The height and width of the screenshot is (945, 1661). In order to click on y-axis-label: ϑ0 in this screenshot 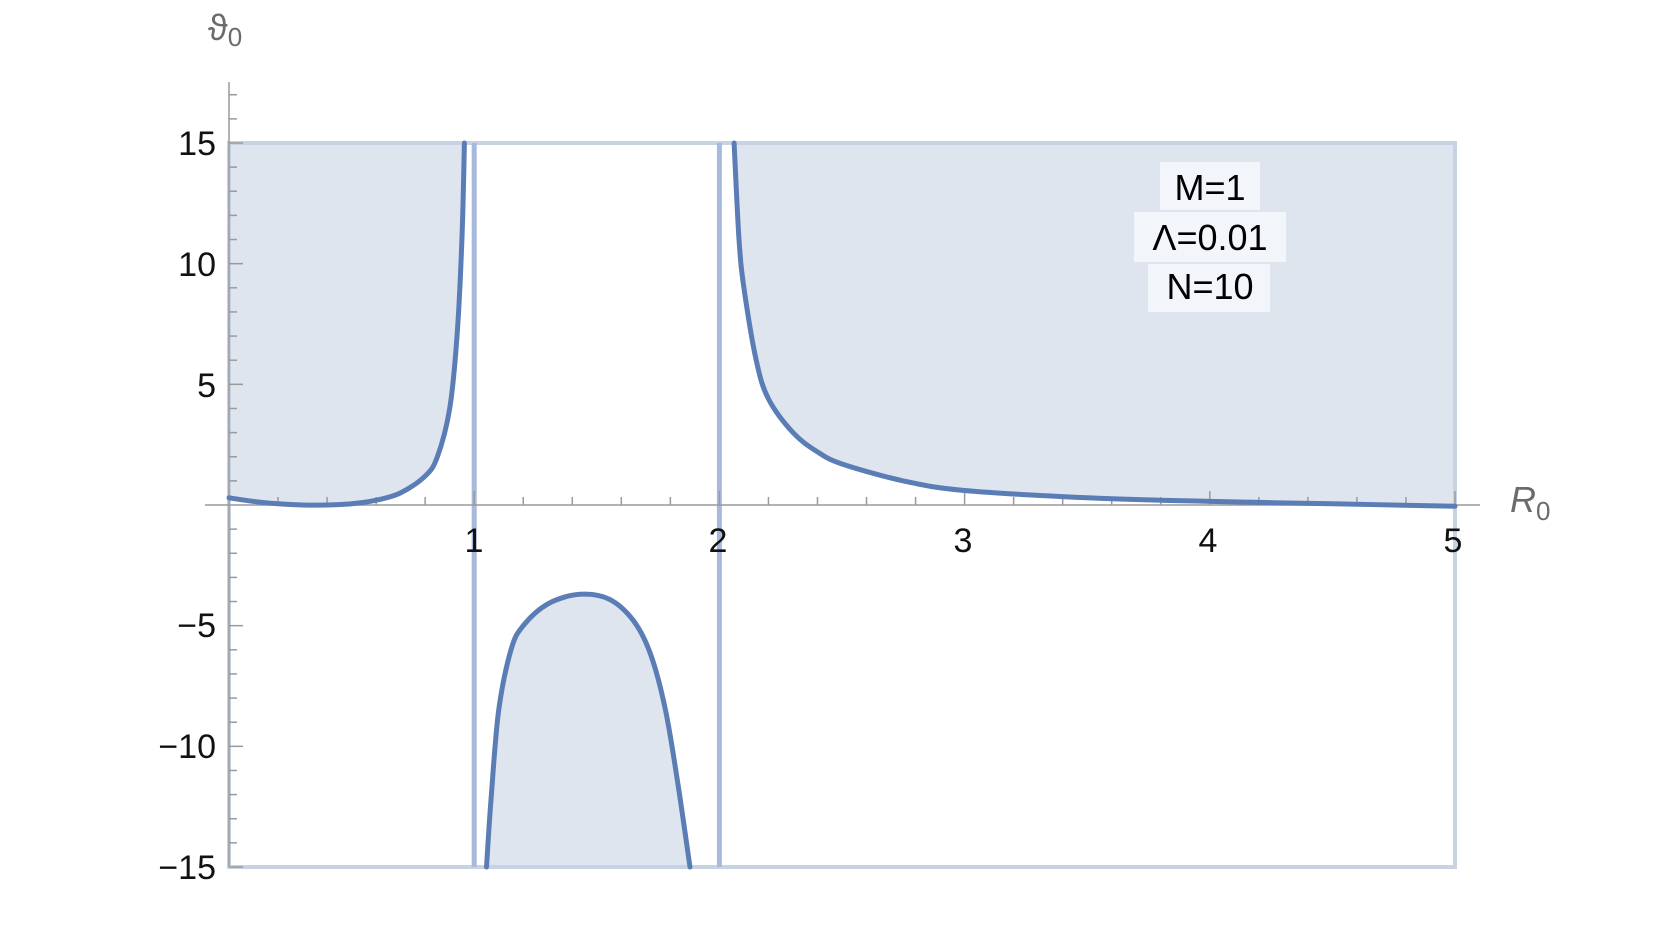, I will do `click(225, 29)`.